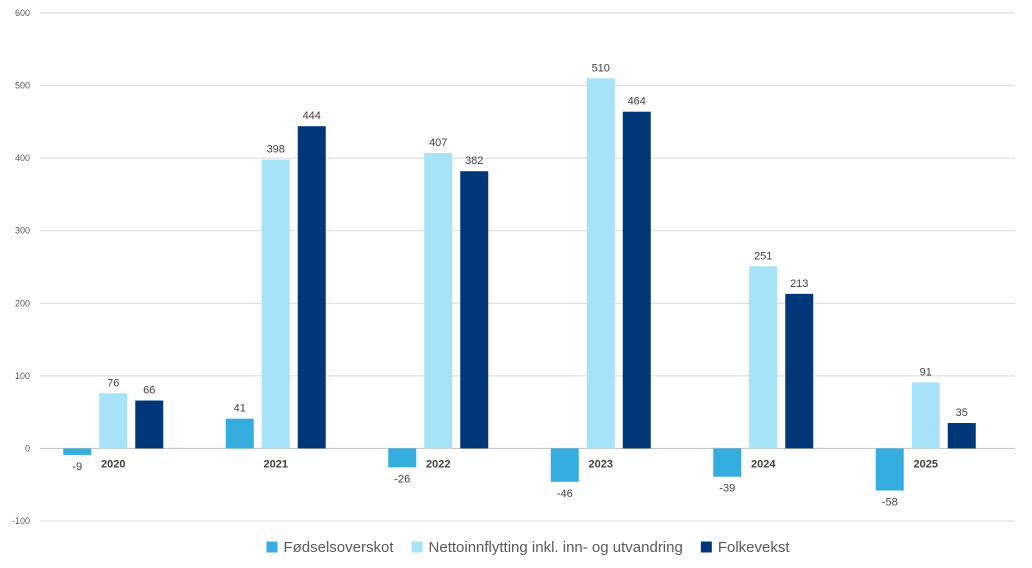 Image resolution: width=1032 pixels, height=568 pixels. I want to click on data-label: 464, so click(637, 102).